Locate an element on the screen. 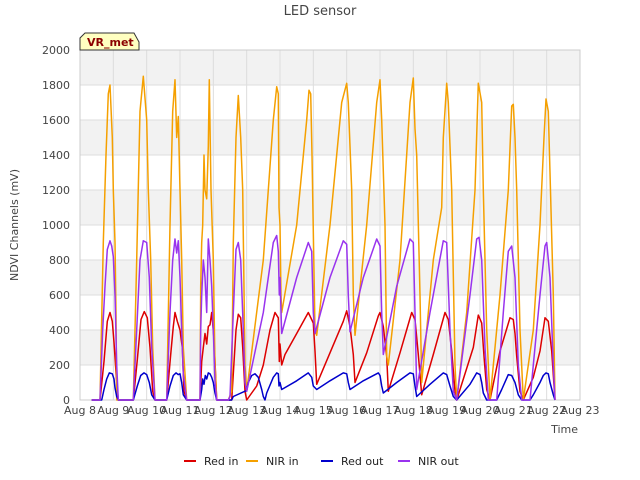 The width and height of the screenshot is (640, 480). site-badge: VR_met is located at coordinates (109, 41).